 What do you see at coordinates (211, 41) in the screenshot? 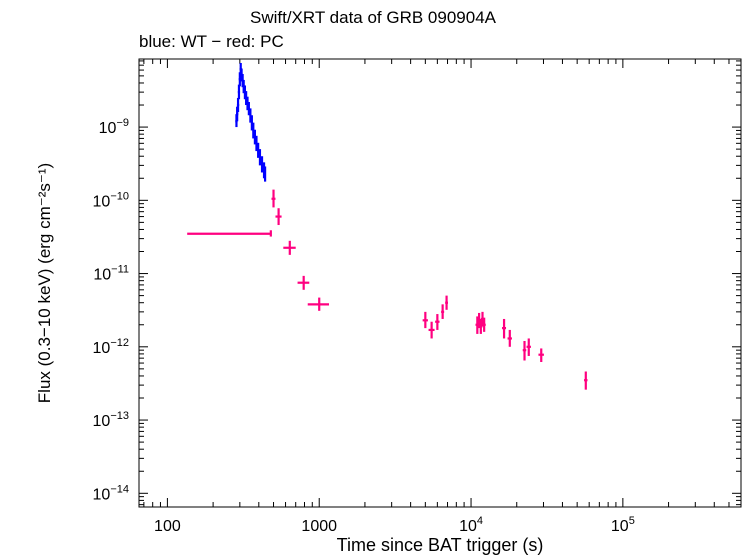
I see `chart-subtitle: blue: WT − red: PC` at bounding box center [211, 41].